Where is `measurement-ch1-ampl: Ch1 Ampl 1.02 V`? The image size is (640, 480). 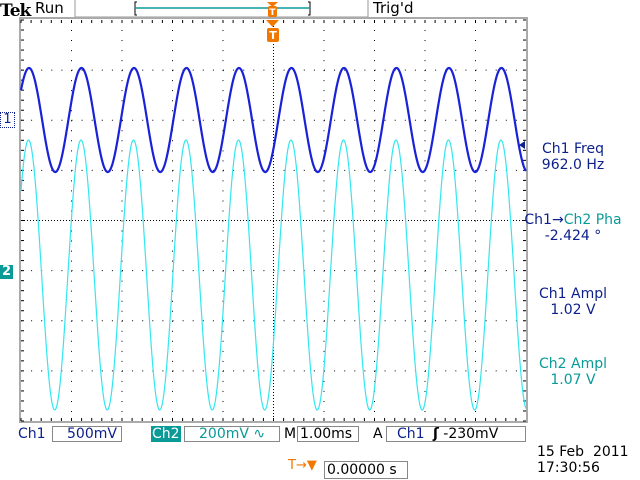
measurement-ch1-ampl: Ch1 Ampl 1.02 V is located at coordinates (573, 302).